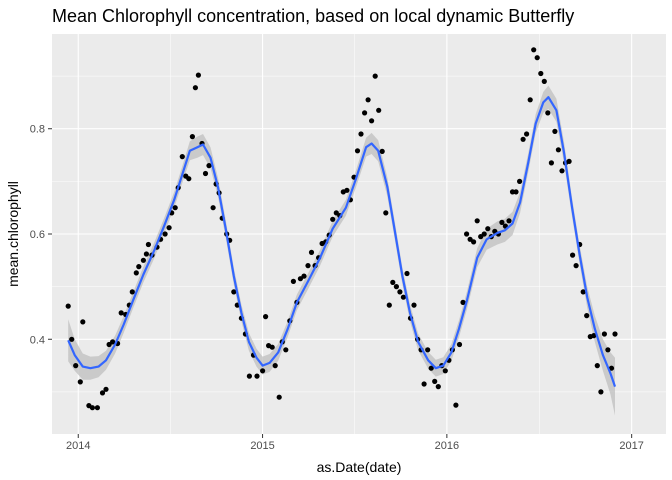 The width and height of the screenshot is (672, 480). What do you see at coordinates (78, 446) in the screenshot?
I see `x-tick-label: 2014` at bounding box center [78, 446].